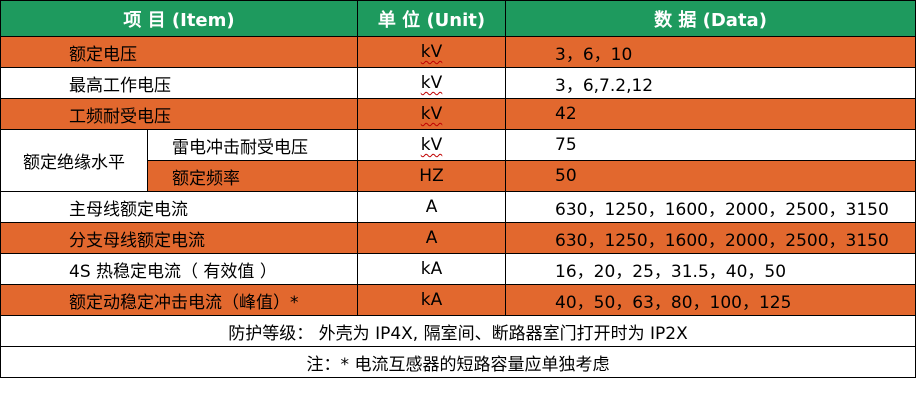 This screenshot has height=406, width=917. What do you see at coordinates (711, 145) in the screenshot?
I see `row-data: 75` at bounding box center [711, 145].